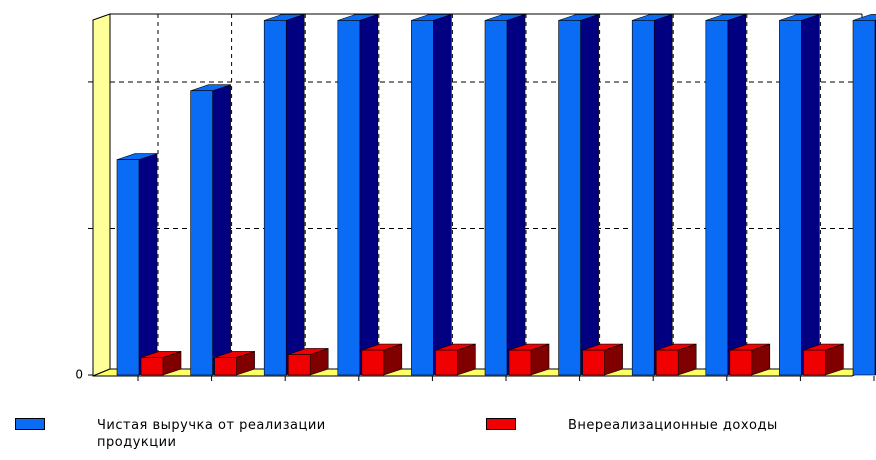 This screenshot has width=876, height=460. I want to click on legend-label: Чистая выручка от реализации продукции, so click(211, 434).